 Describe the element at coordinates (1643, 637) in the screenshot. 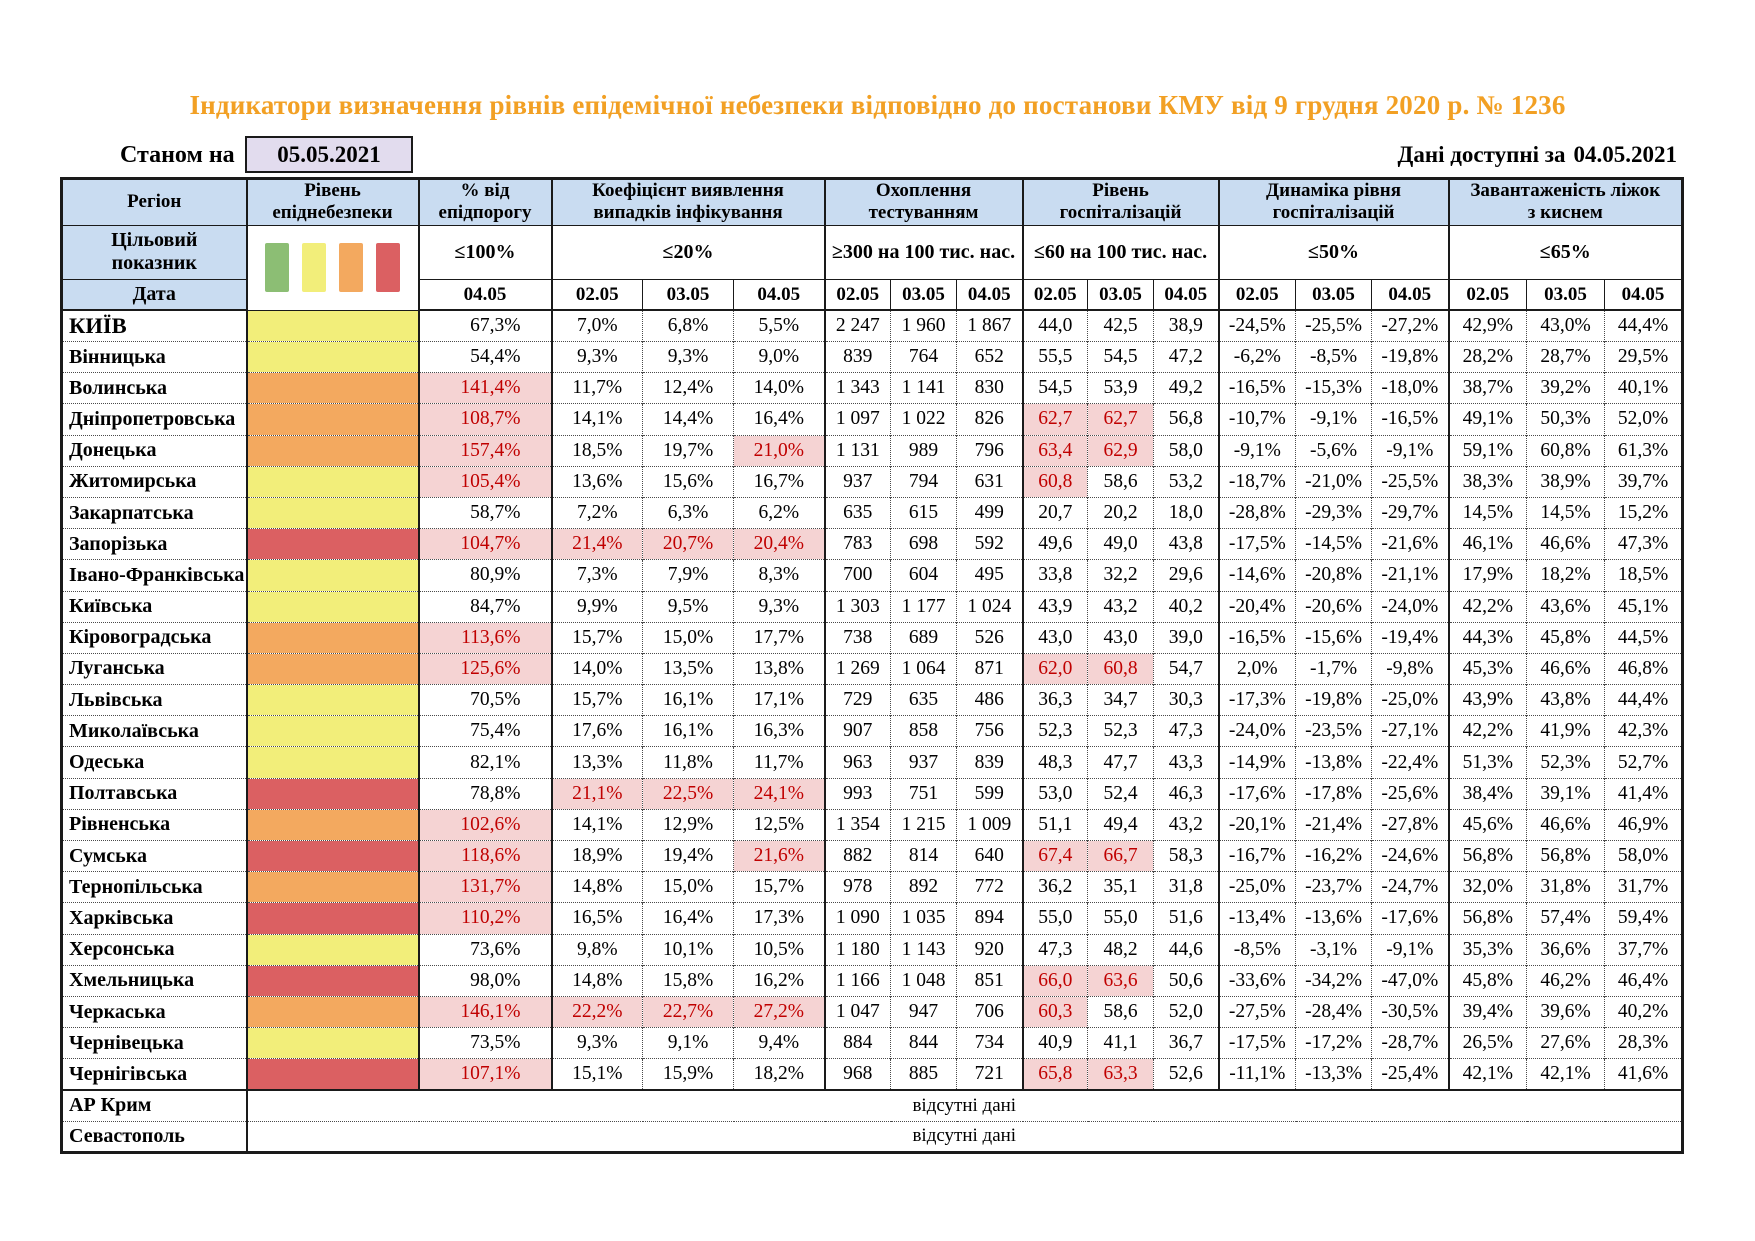

I see `oxygen-beds-cell: 44,5%` at that location.